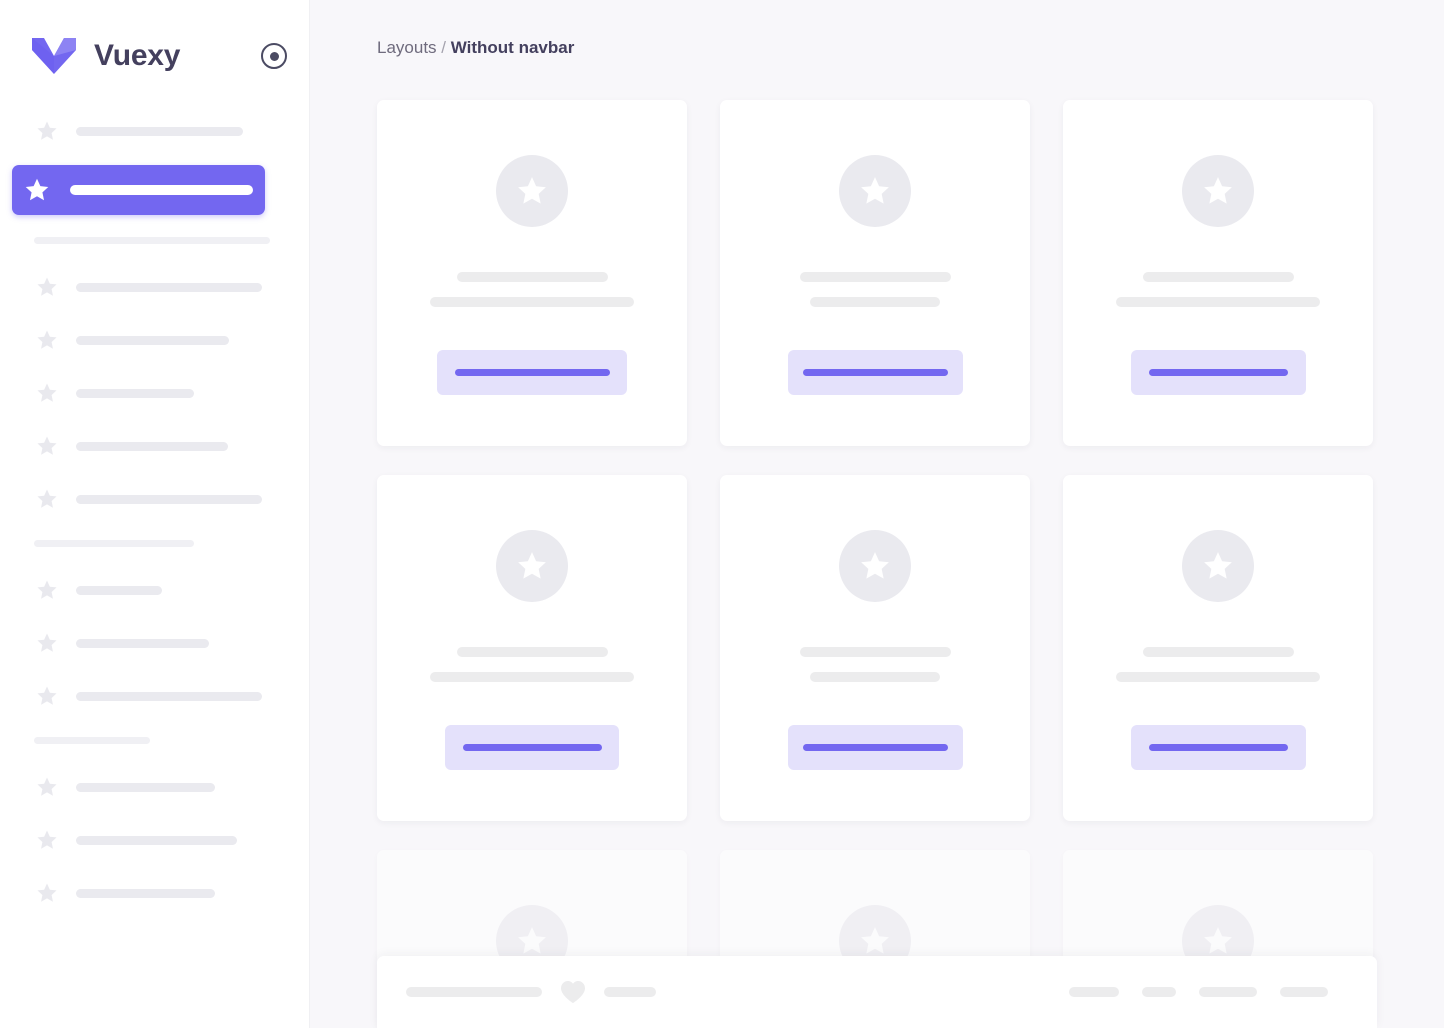  What do you see at coordinates (512, 47) in the screenshot?
I see `breadcrumb-current: Without navbar` at bounding box center [512, 47].